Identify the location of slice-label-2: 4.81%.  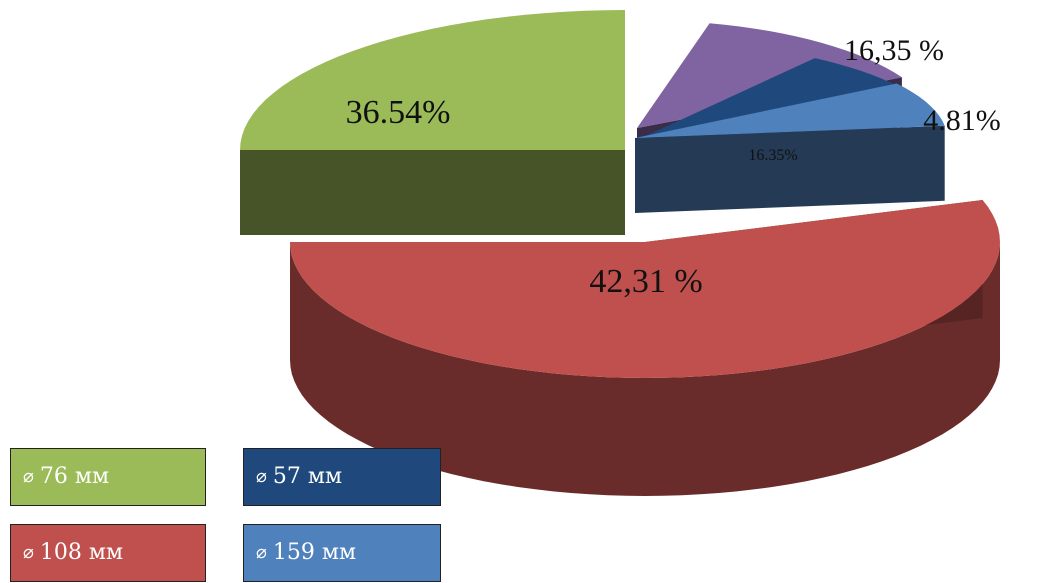
(962, 120).